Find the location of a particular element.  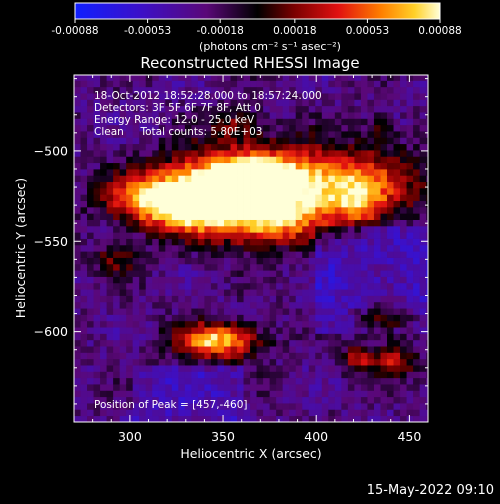

annotation-time-range: 18-Oct-2012 18:52:28.000 to 18:57:24.000 is located at coordinates (208, 96).